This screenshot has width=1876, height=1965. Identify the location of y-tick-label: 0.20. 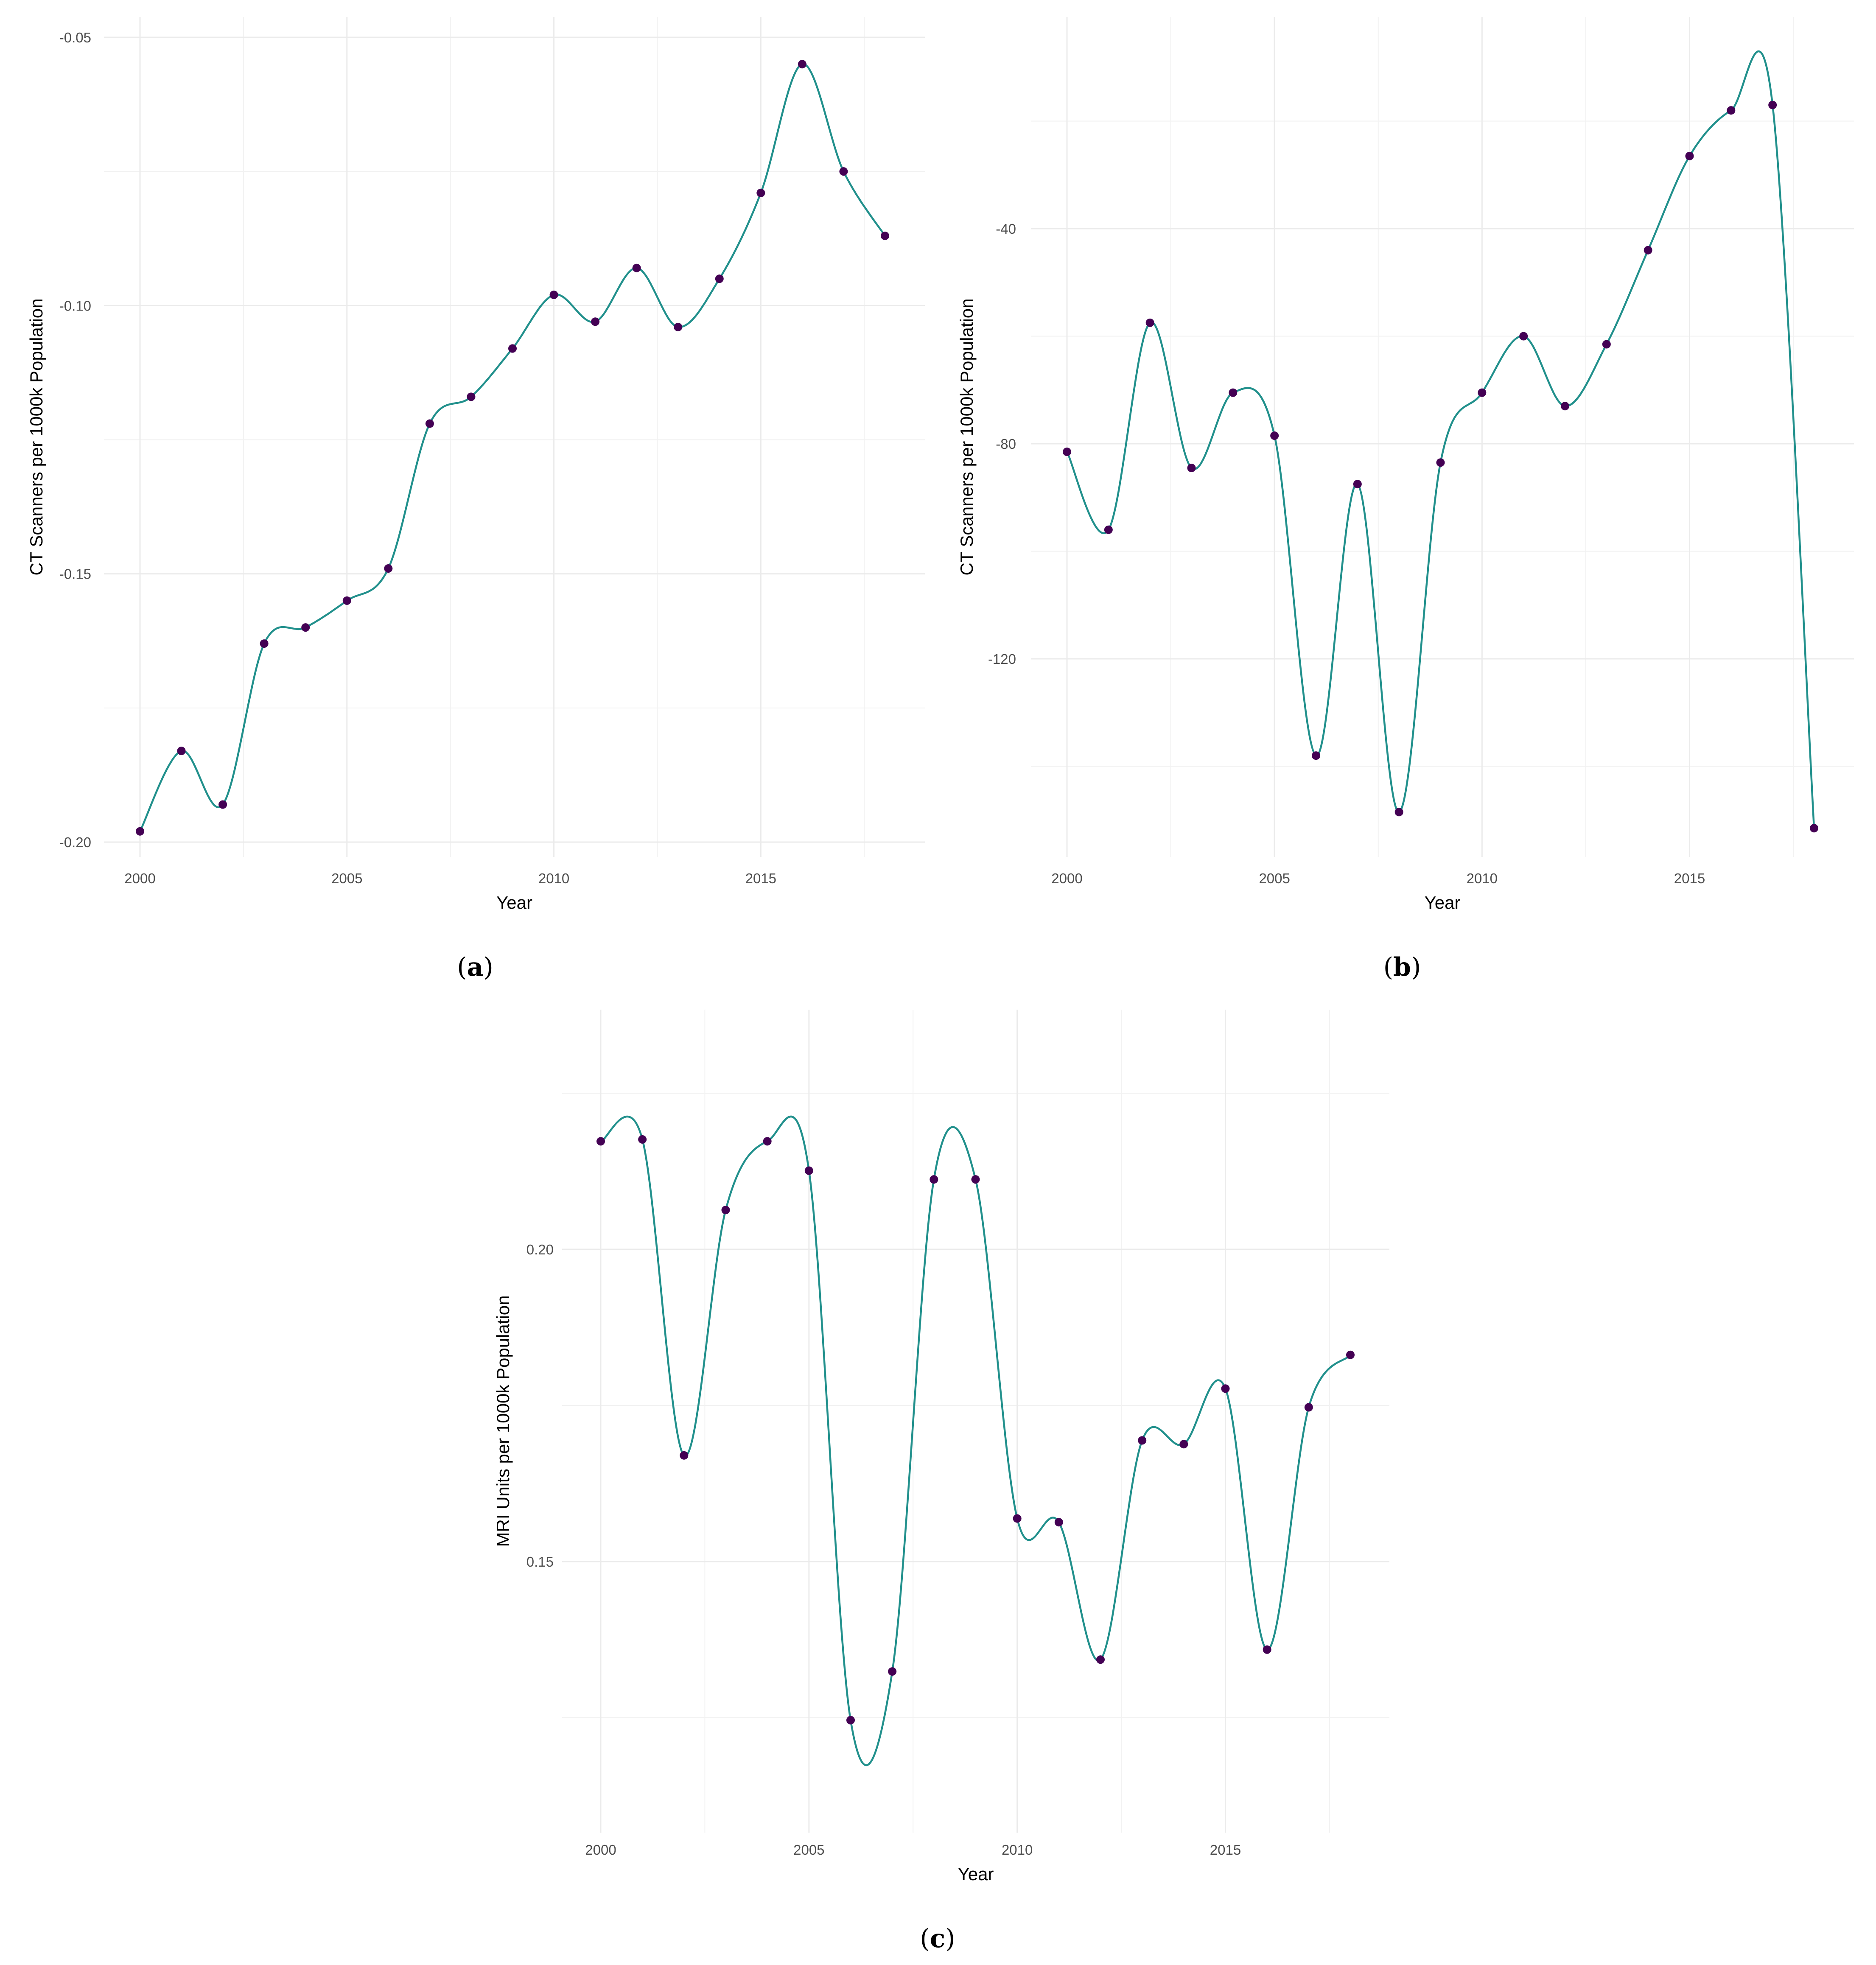
(540, 1250).